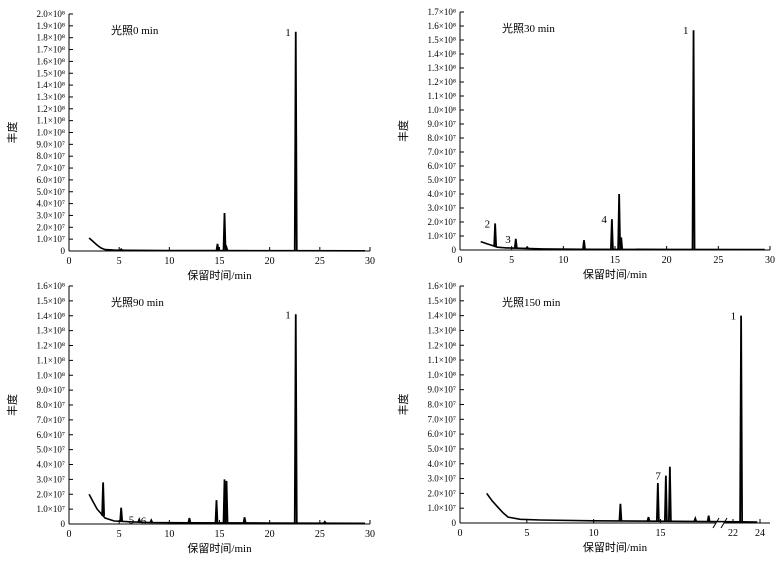  Describe the element at coordinates (442, 124) in the screenshot. I see `y-tick-label: 9.0×10⁷` at that location.